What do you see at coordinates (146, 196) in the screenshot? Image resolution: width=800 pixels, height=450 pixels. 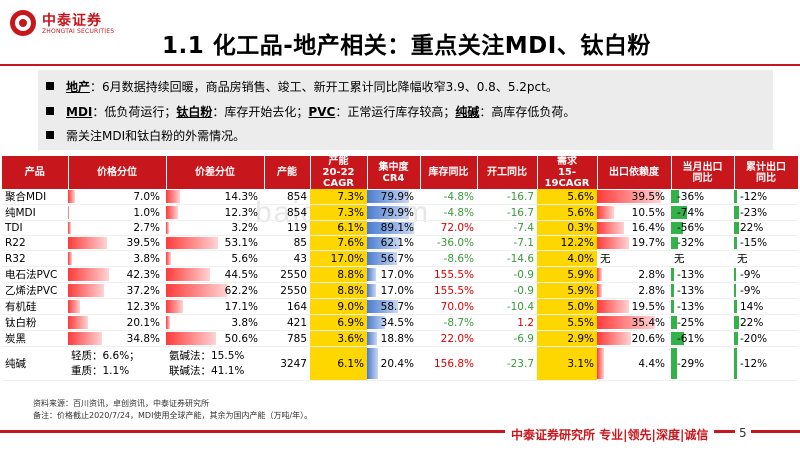 I see `cell-price-percentile-value: 7.0%` at bounding box center [146, 196].